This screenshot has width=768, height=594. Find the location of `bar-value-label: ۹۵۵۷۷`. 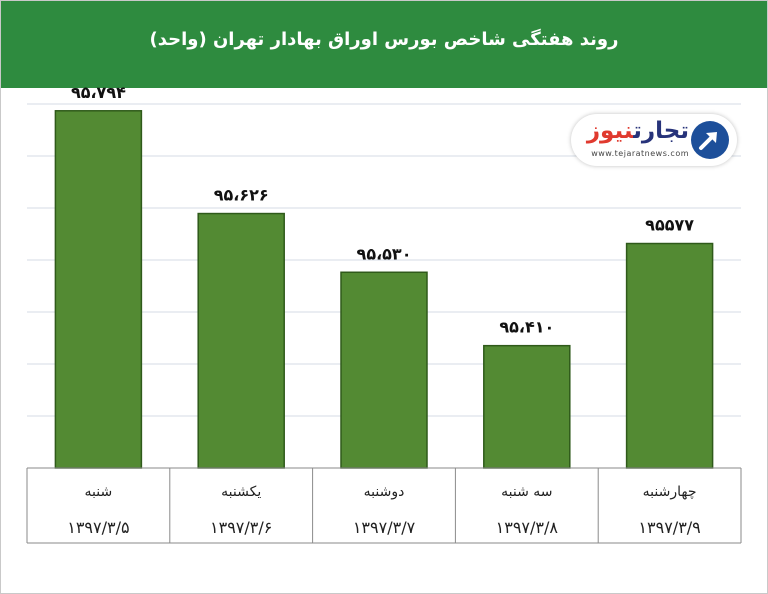

bar-value-label: ۹۵۵۷۷ is located at coordinates (669, 225).